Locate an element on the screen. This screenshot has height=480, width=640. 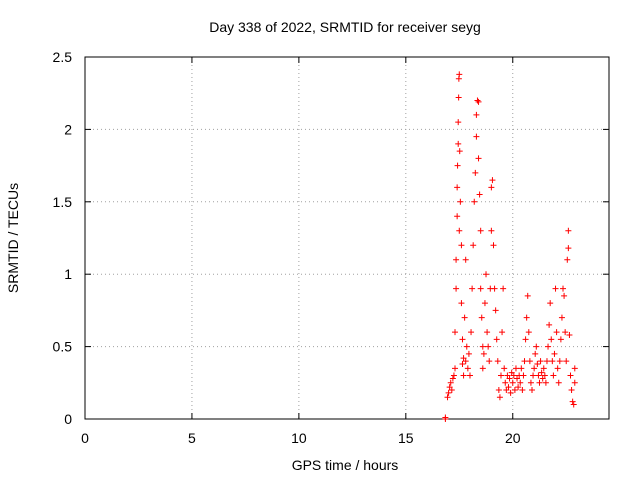
x-tick-label: 5 is located at coordinates (192, 438).